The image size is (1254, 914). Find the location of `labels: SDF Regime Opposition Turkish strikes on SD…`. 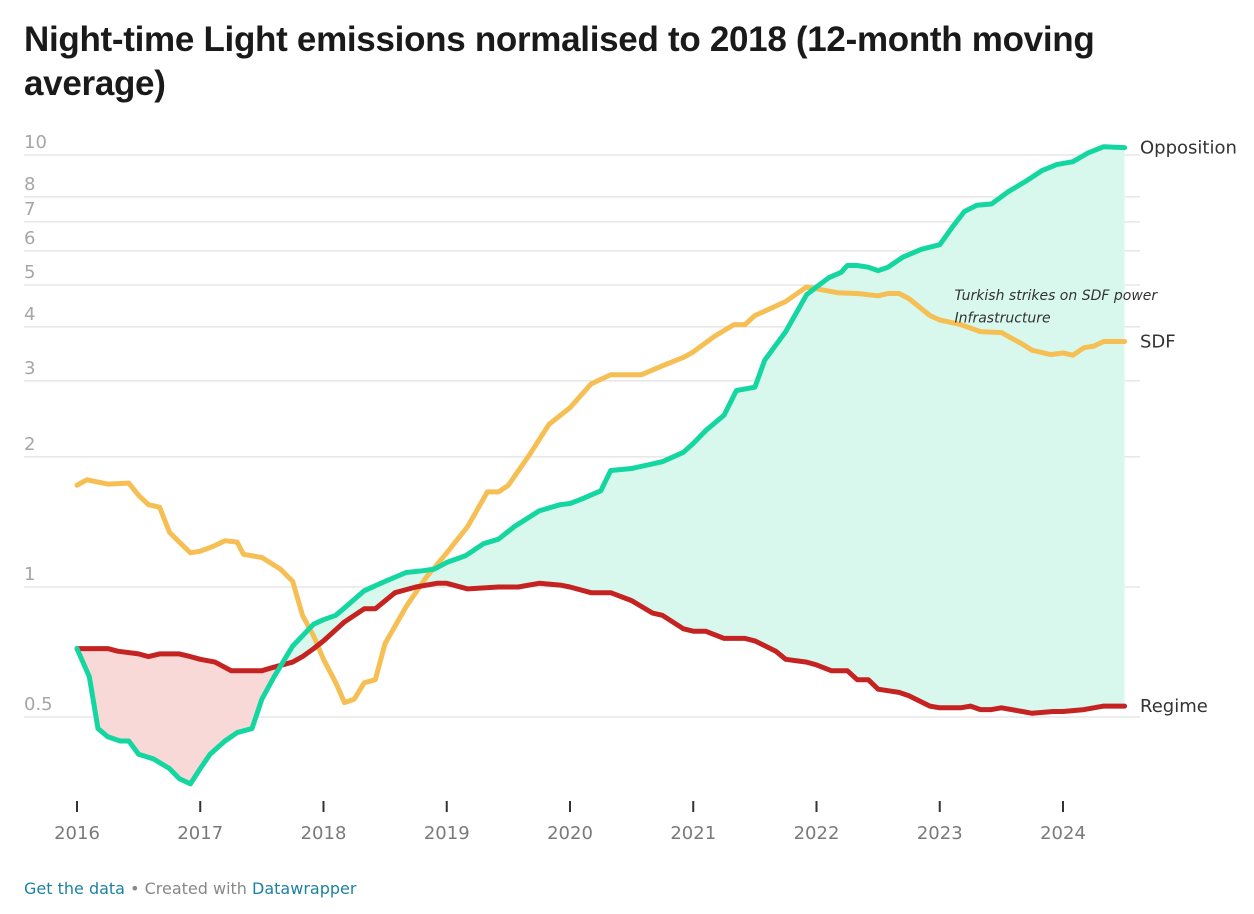

labels: SDF Regime Opposition Turkish strikes on SD… is located at coordinates (1096, 427).